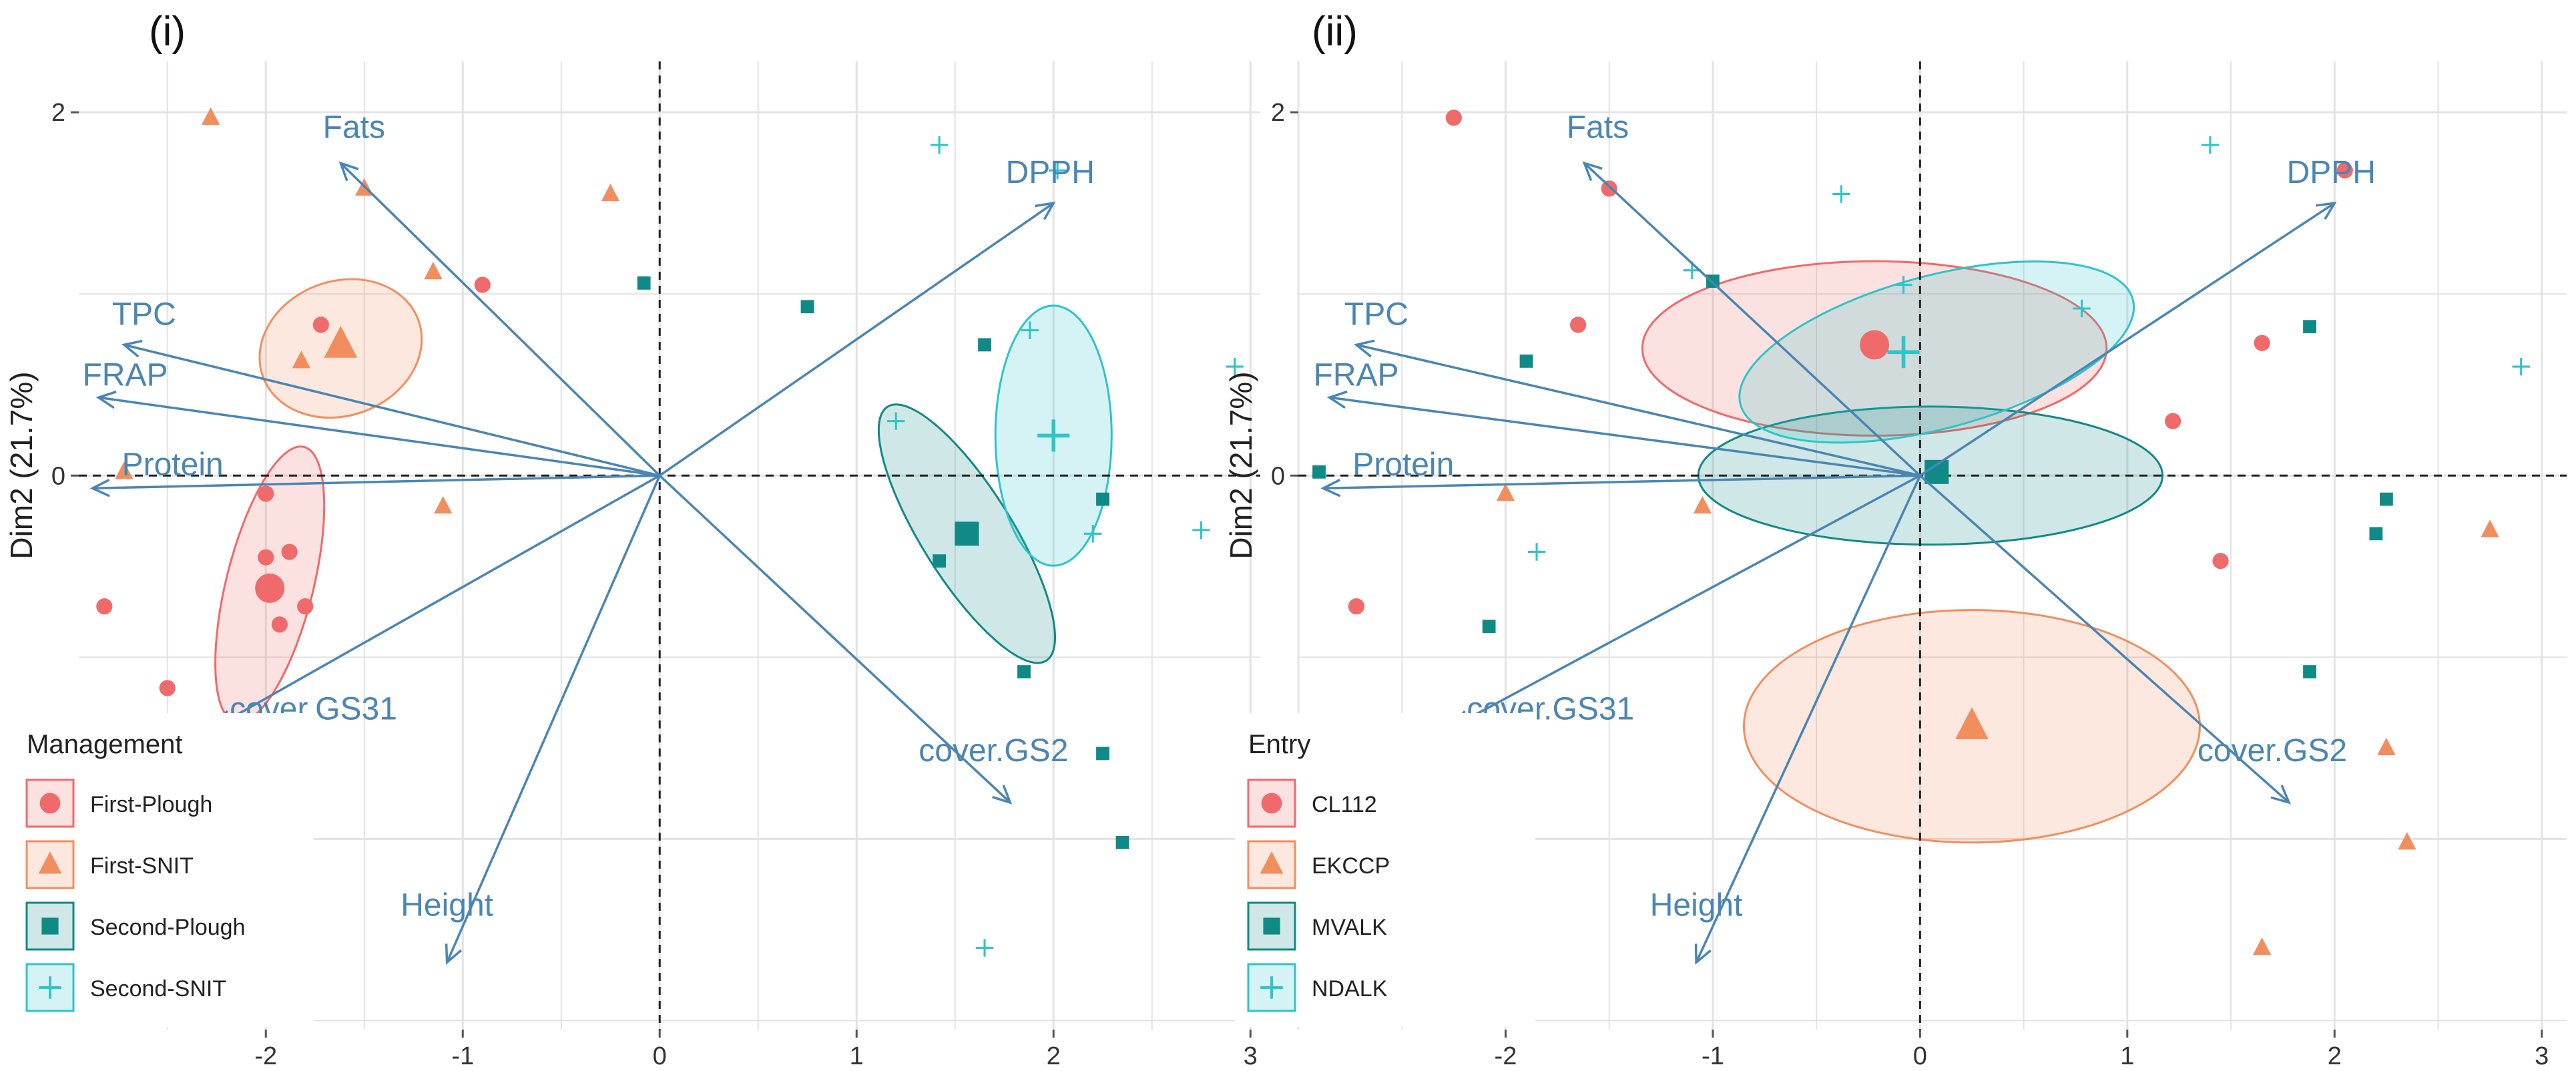 The image size is (2576, 1071). What do you see at coordinates (1621, 482) in the screenshot?
I see `arrow-protein` at bounding box center [1621, 482].